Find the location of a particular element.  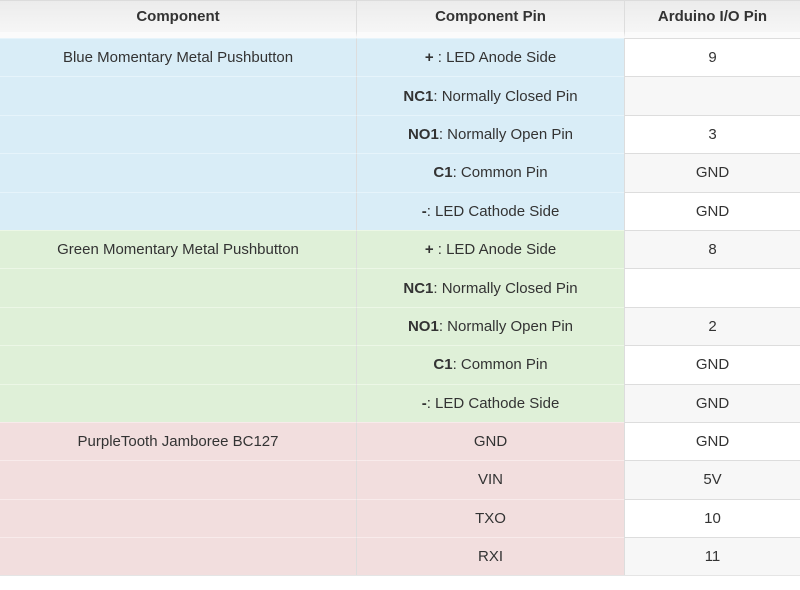

table-row: NO1: Normally Open Pin 3 is located at coordinates (400, 134).